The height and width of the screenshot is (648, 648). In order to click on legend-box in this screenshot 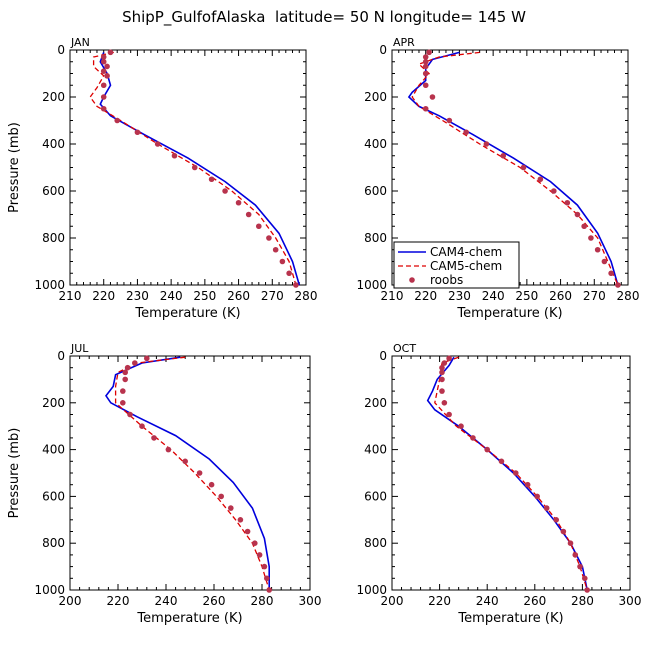, I will do `click(456, 265)`.